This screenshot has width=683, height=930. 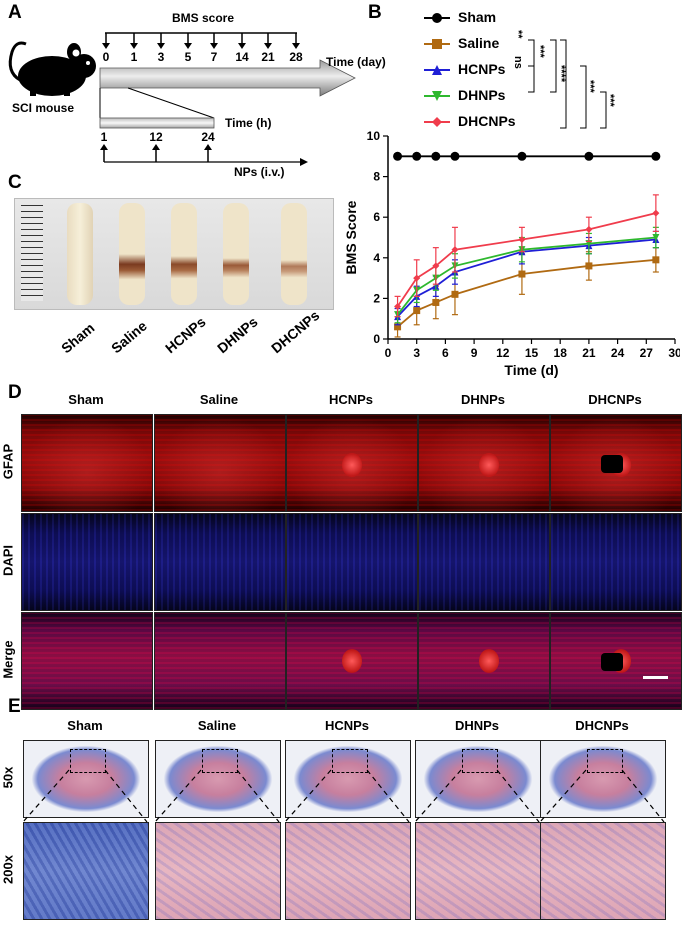 I want to click on e-col-label: Sham, so click(x=85, y=725).